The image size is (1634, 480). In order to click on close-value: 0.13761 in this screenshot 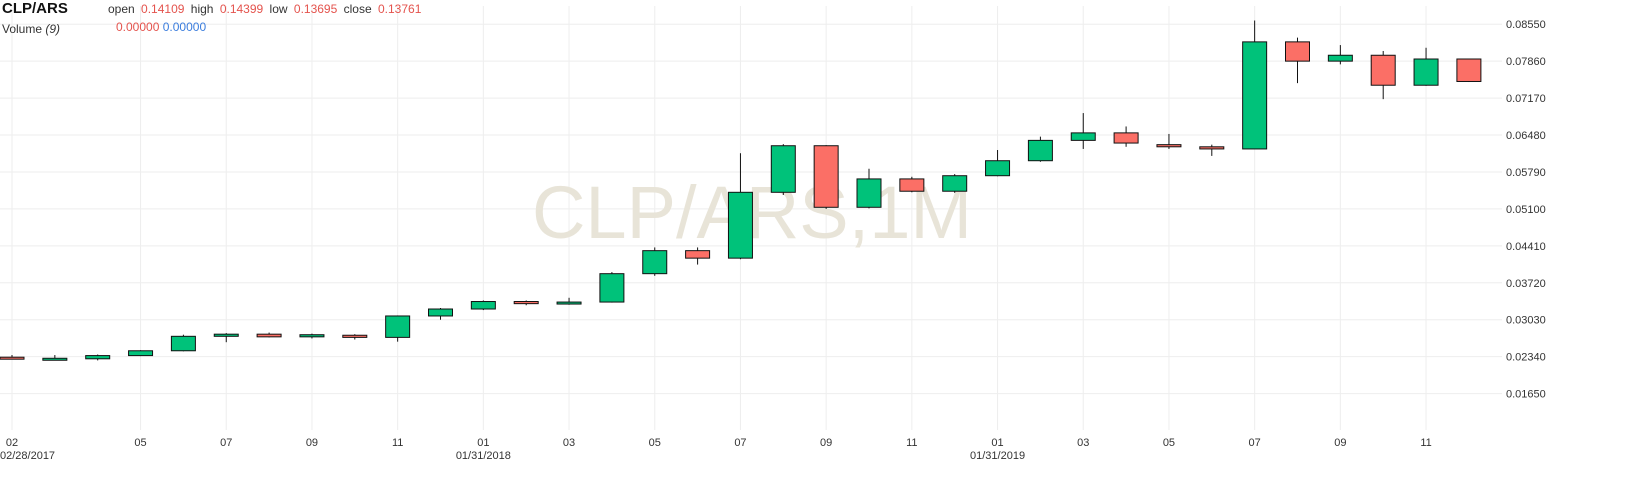, I will do `click(400, 9)`.